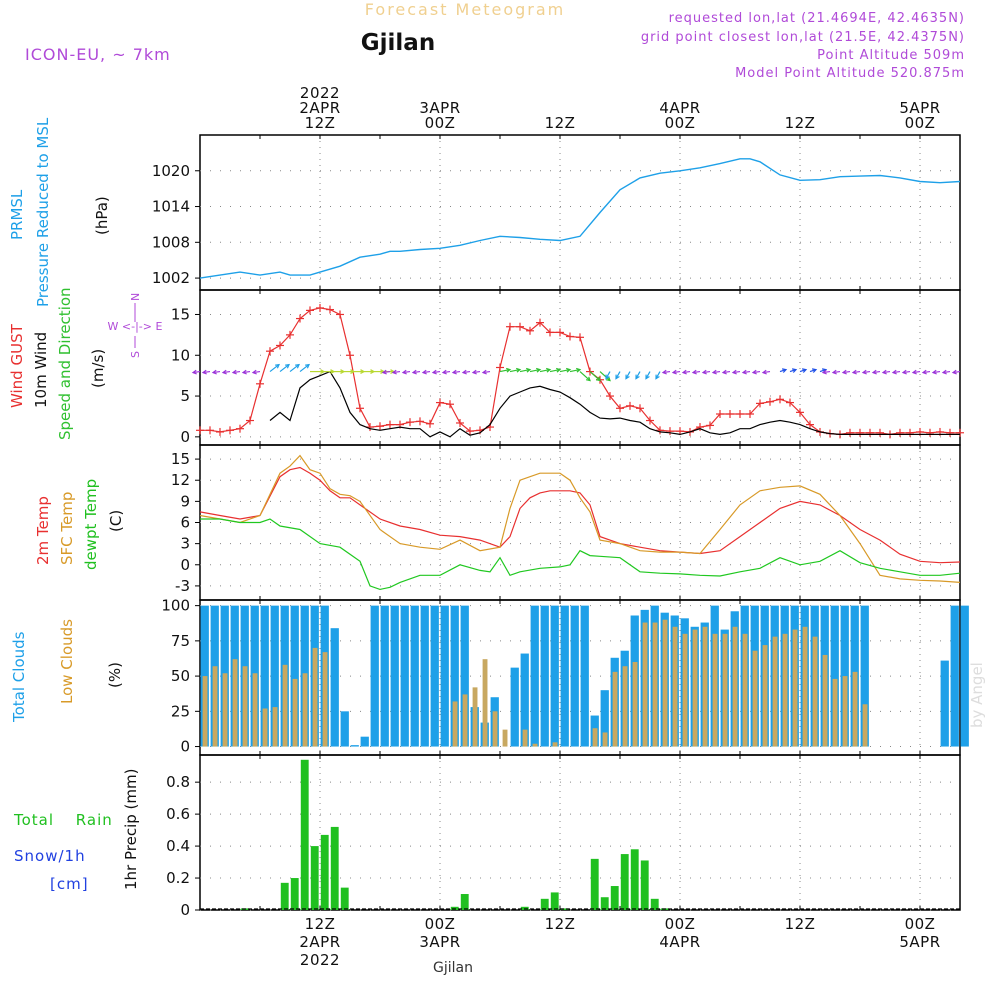 The image size is (1000, 1000). I want to click on y-tick-label: 12, so click(180, 480).